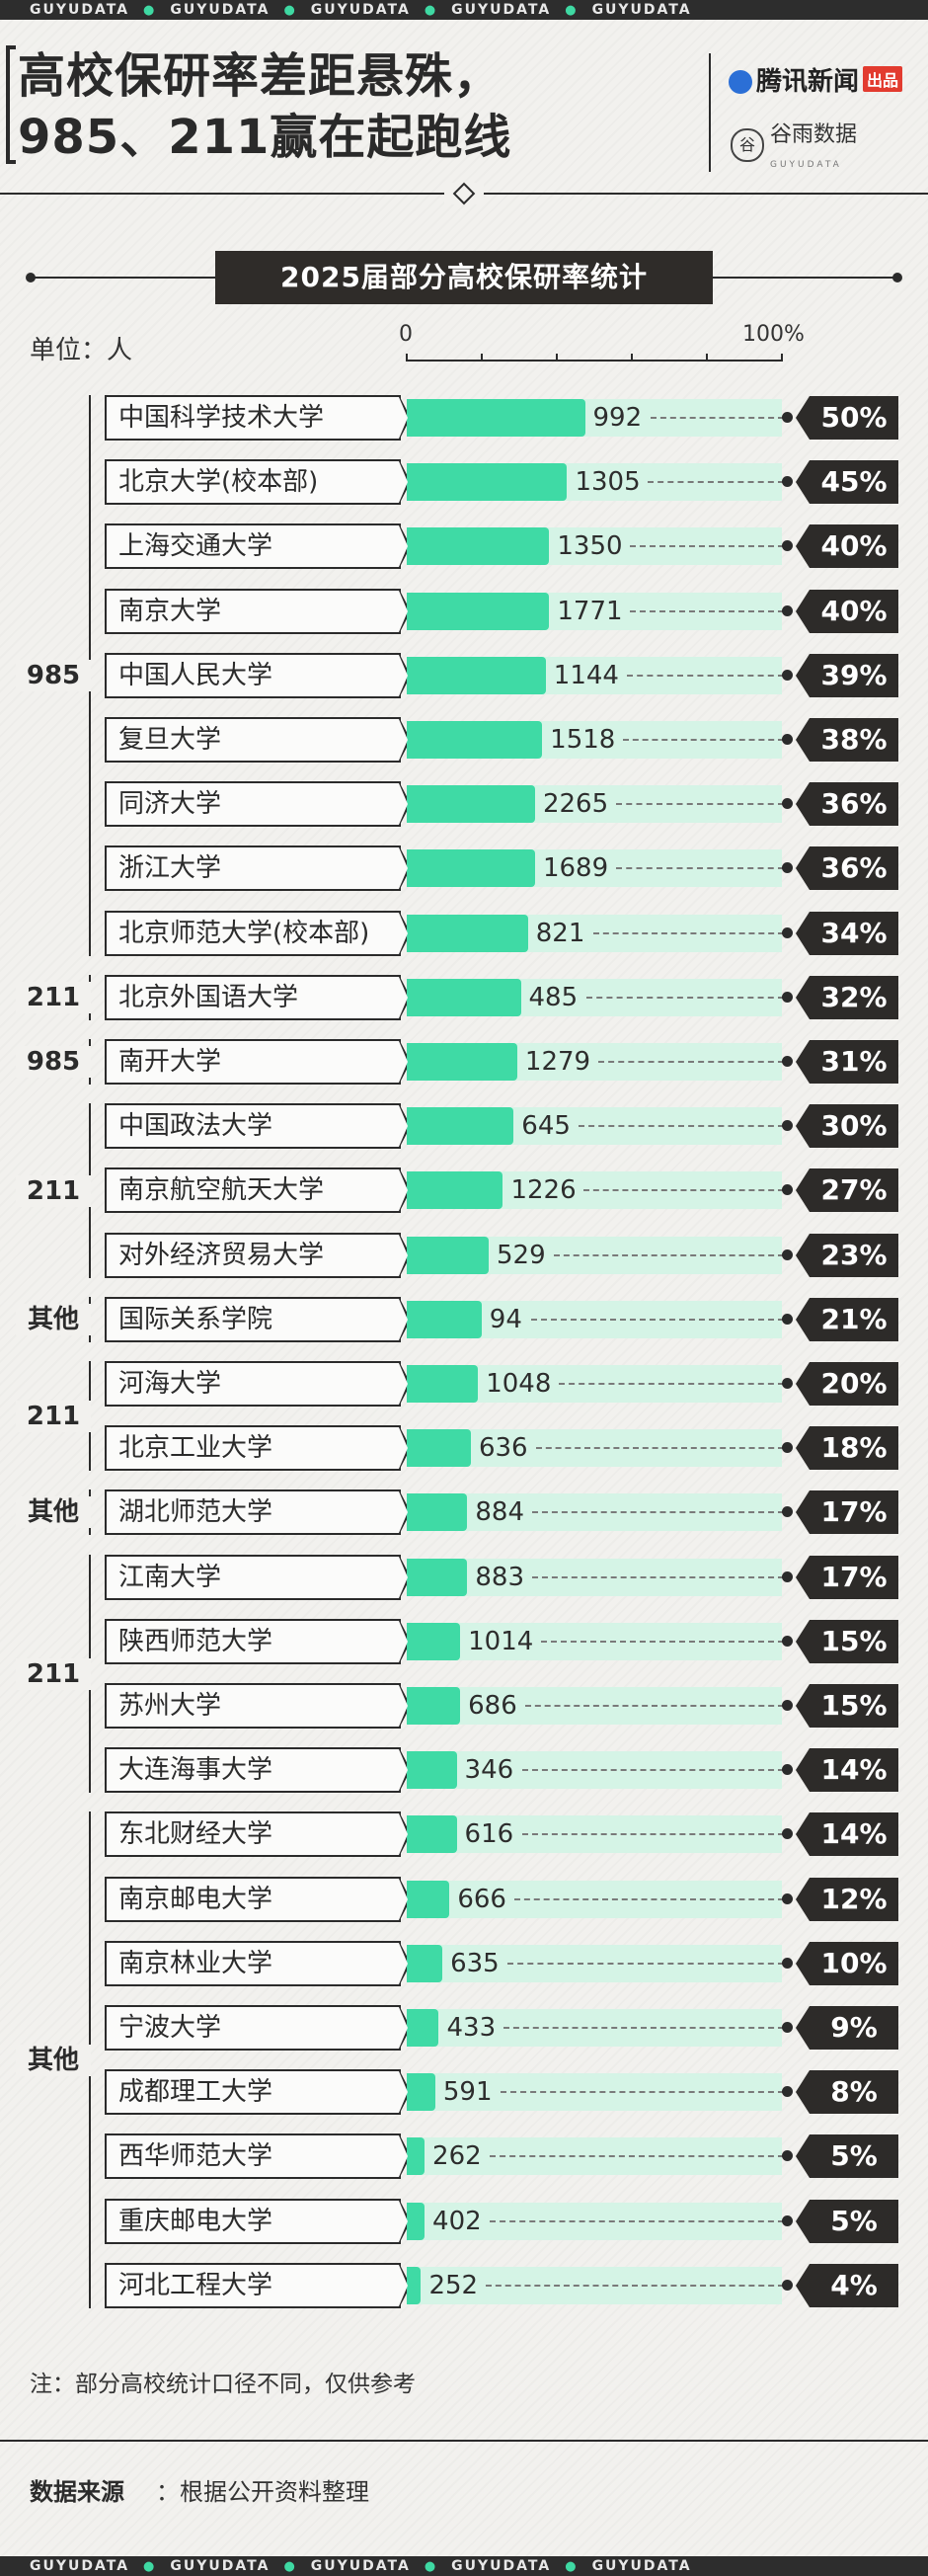 The image size is (928, 2576). What do you see at coordinates (464, 805) in the screenshot?
I see `bar-row: 同济大学 2265 36%` at bounding box center [464, 805].